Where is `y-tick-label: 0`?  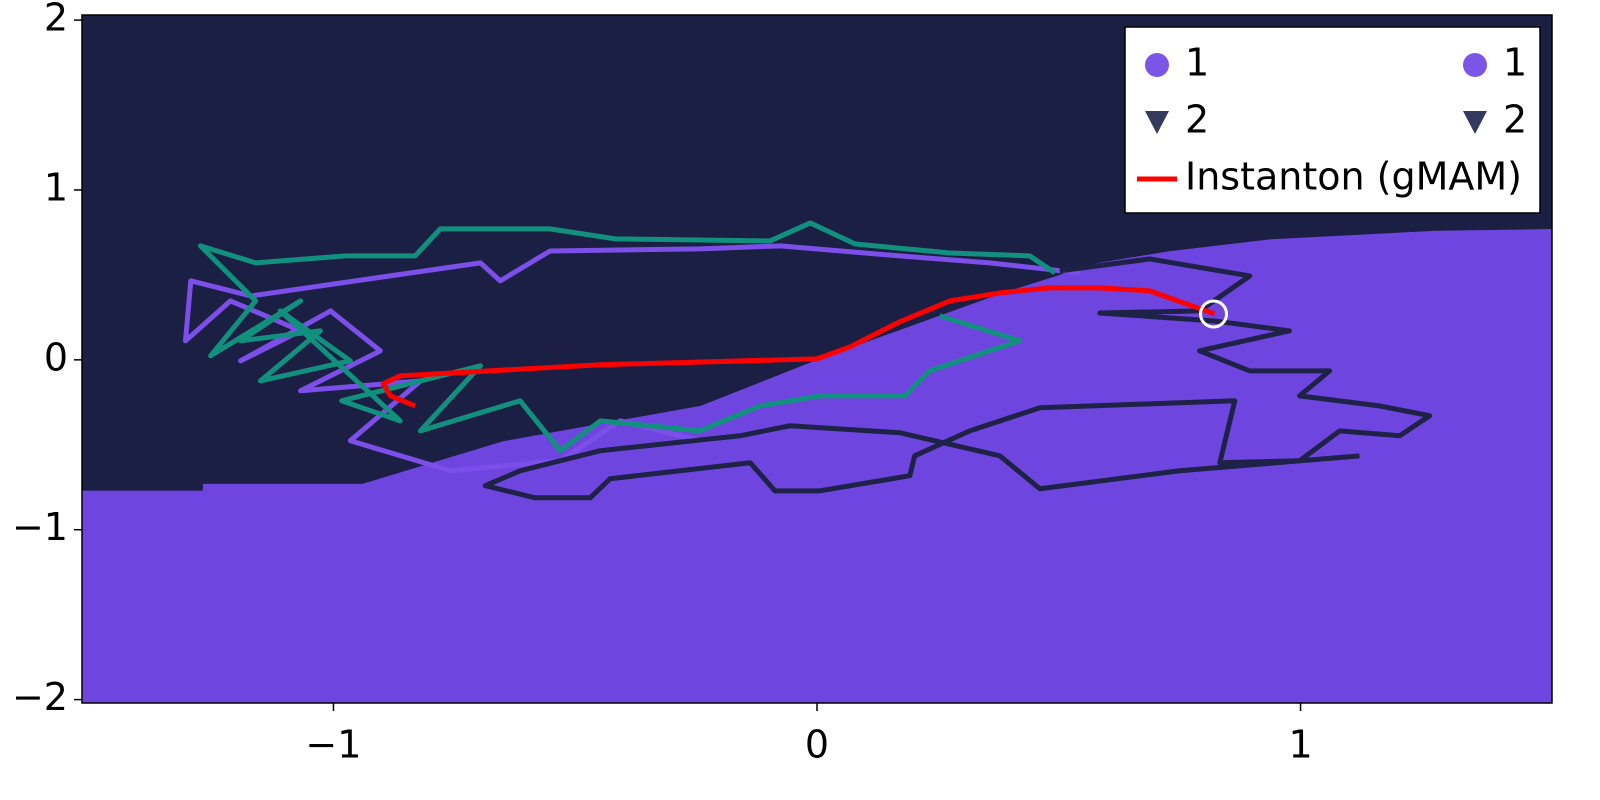 y-tick-label: 0 is located at coordinates (56, 357).